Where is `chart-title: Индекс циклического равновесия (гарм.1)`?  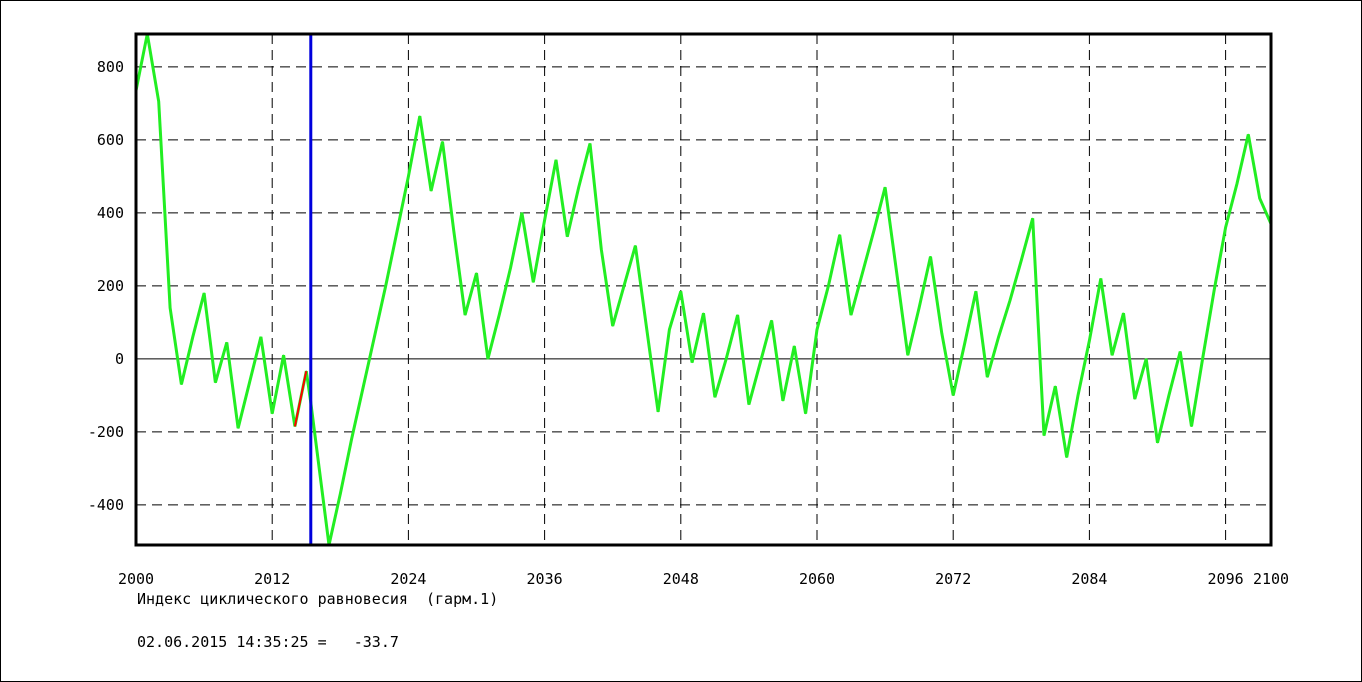
chart-title: Индекс циклического равновесия (гарм.1) is located at coordinates (318, 599).